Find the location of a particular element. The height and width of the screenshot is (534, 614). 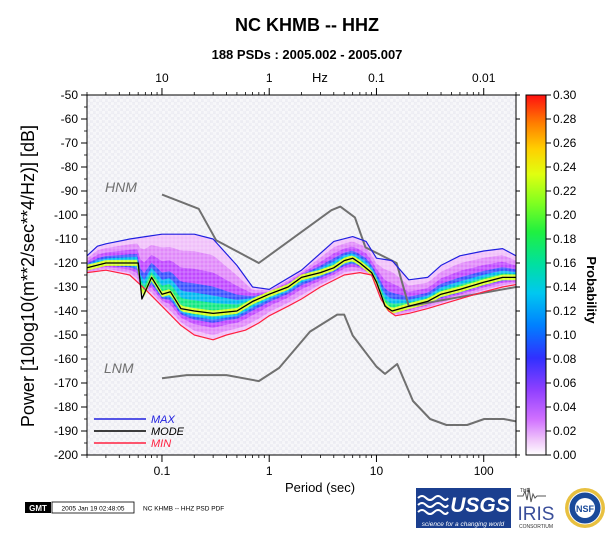

iris-logo: THE IRIS CONSORTIUM is located at coordinates (536, 508).